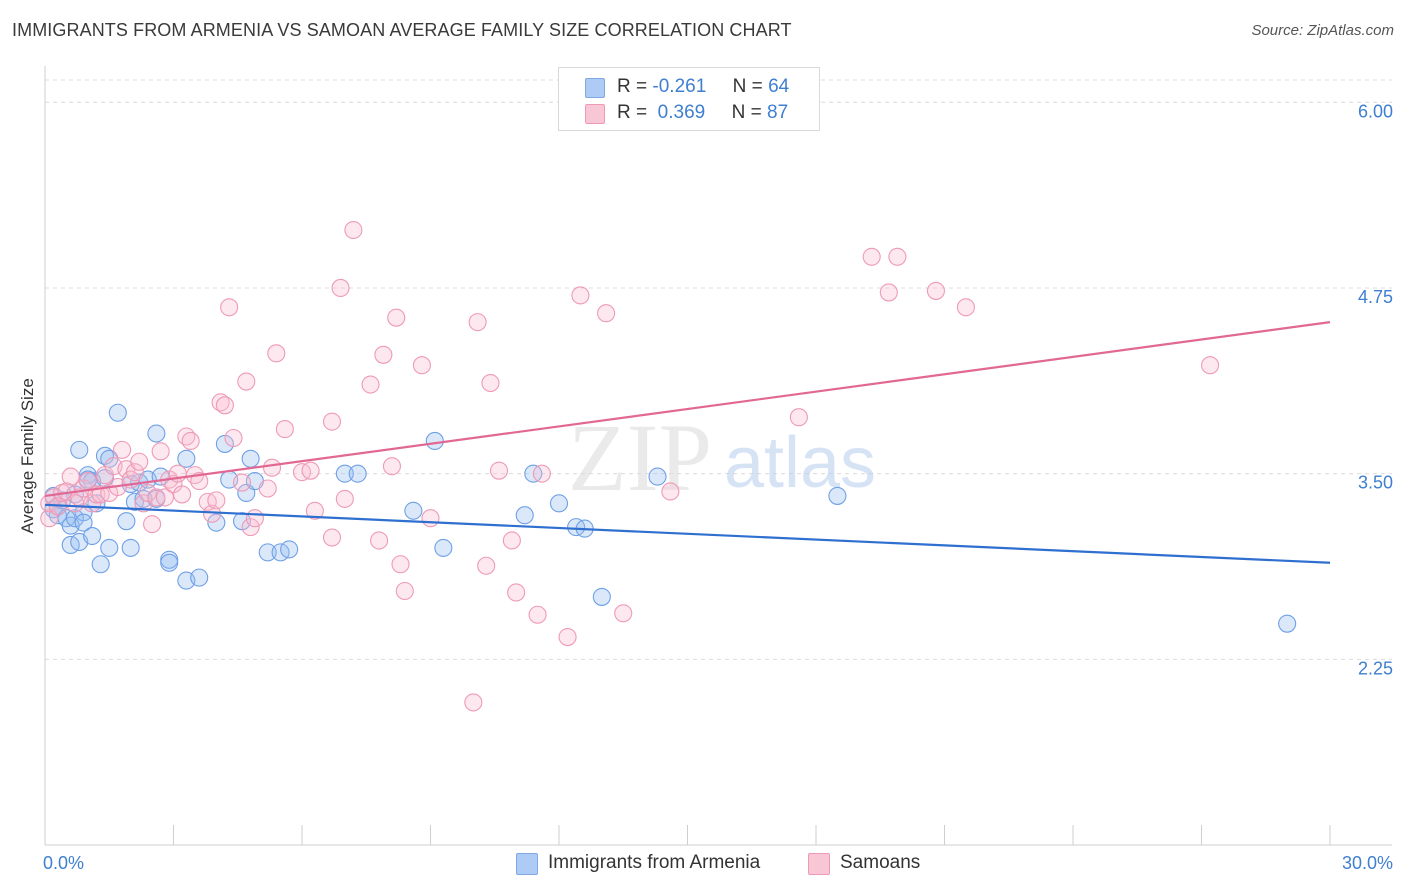 This screenshot has height=892, width=1406. Describe the element at coordinates (63, 863) in the screenshot. I see `x-tick-label: 0.0%` at that location.